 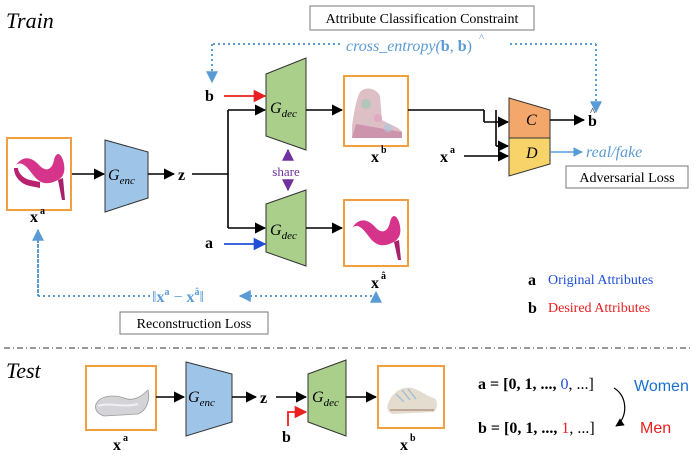 What do you see at coordinates (42, 211) in the screenshot?
I see `x-a-sup: a` at bounding box center [42, 211].